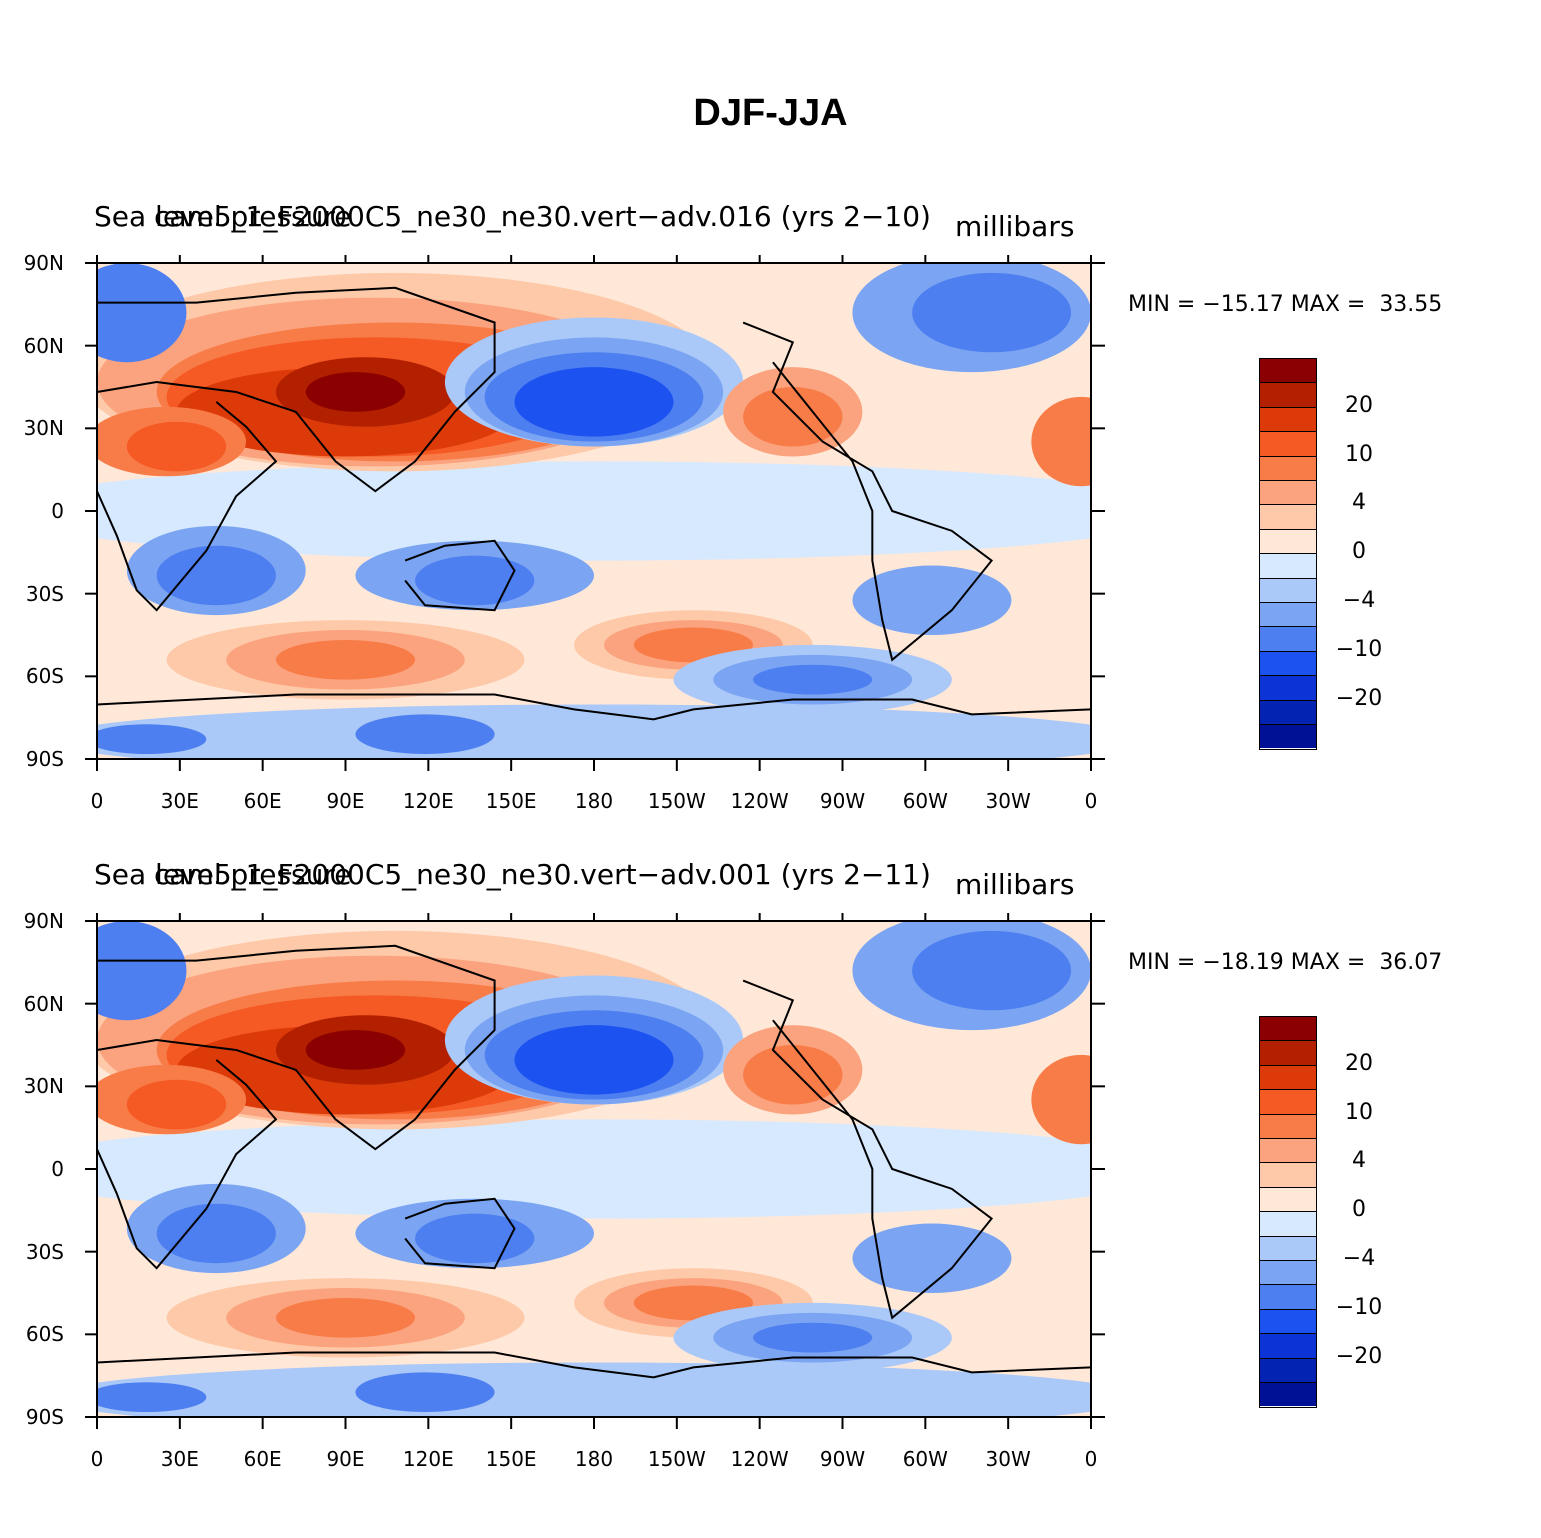 Image resolution: width=1541 pixels, height=1538 pixels. I want to click on lat-tick-label: 30S, so click(44, 1251).